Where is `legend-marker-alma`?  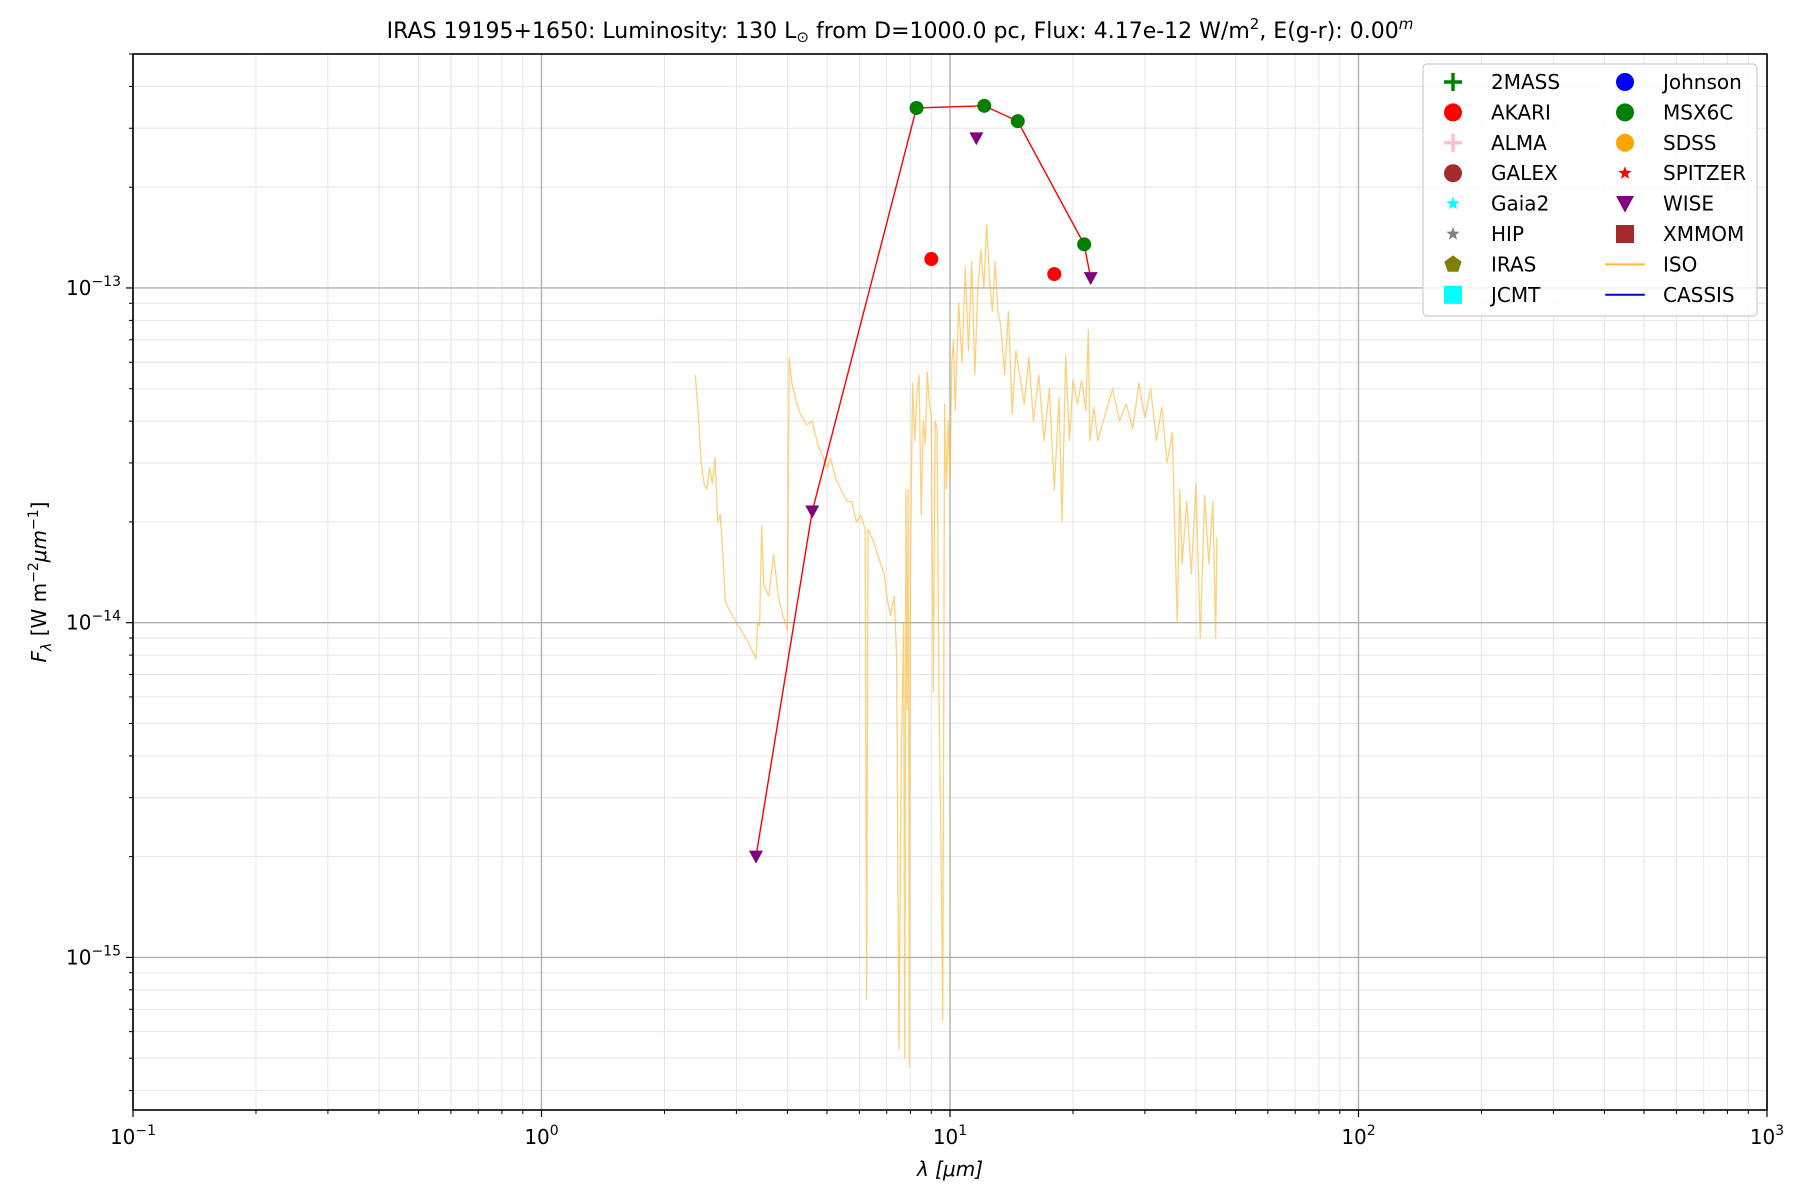 legend-marker-alma is located at coordinates (1453, 142).